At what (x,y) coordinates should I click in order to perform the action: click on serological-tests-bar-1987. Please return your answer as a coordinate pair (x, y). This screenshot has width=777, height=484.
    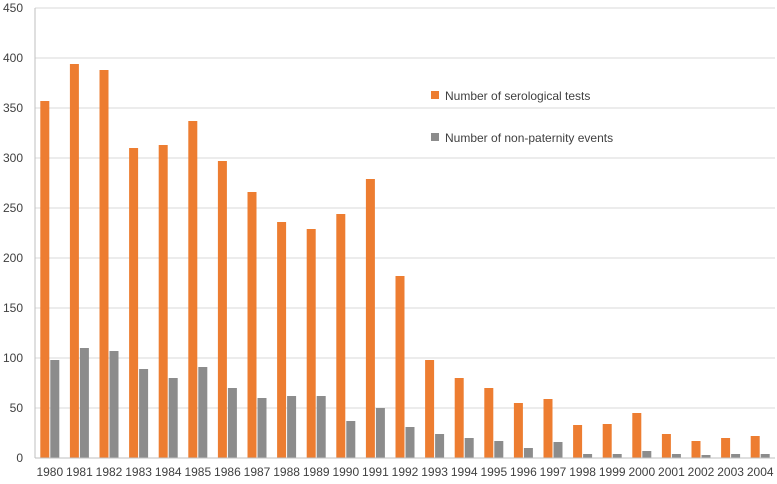
    Looking at the image, I should click on (252, 325).